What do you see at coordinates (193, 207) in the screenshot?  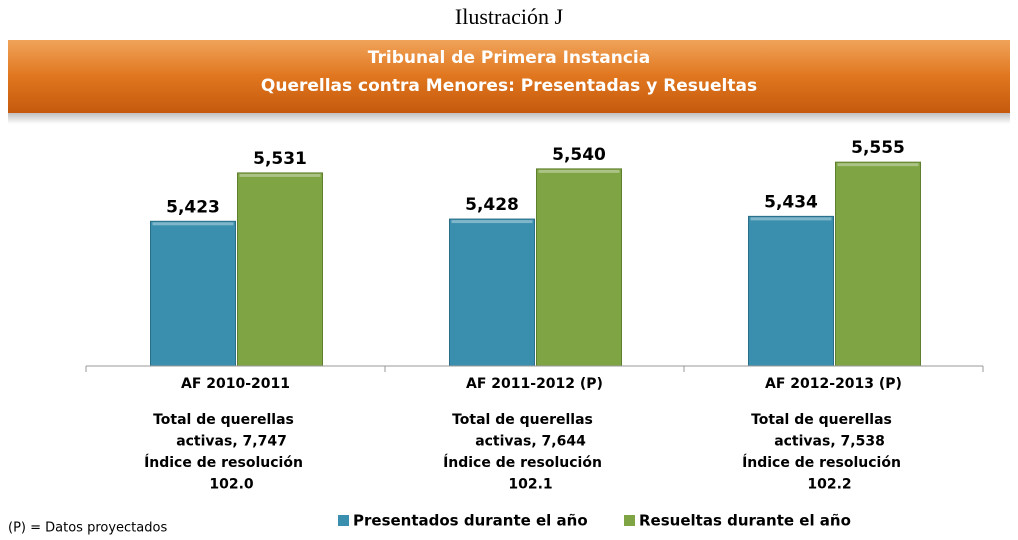 I see `data-label: 5,423` at bounding box center [193, 207].